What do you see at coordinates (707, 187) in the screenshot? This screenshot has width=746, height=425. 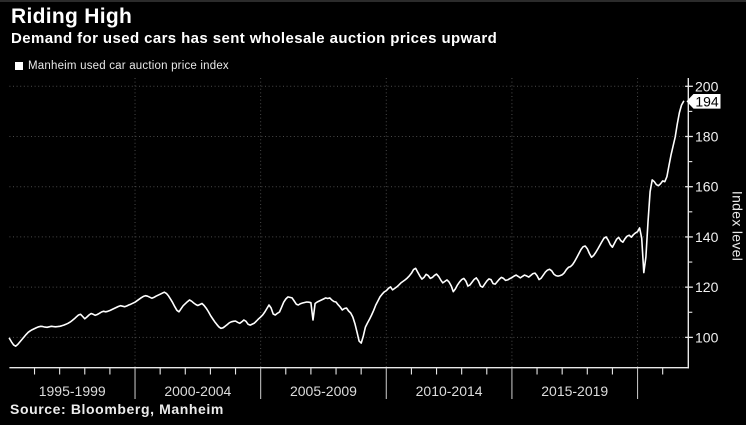 I see `y-tick-label-160: 160` at bounding box center [707, 187].